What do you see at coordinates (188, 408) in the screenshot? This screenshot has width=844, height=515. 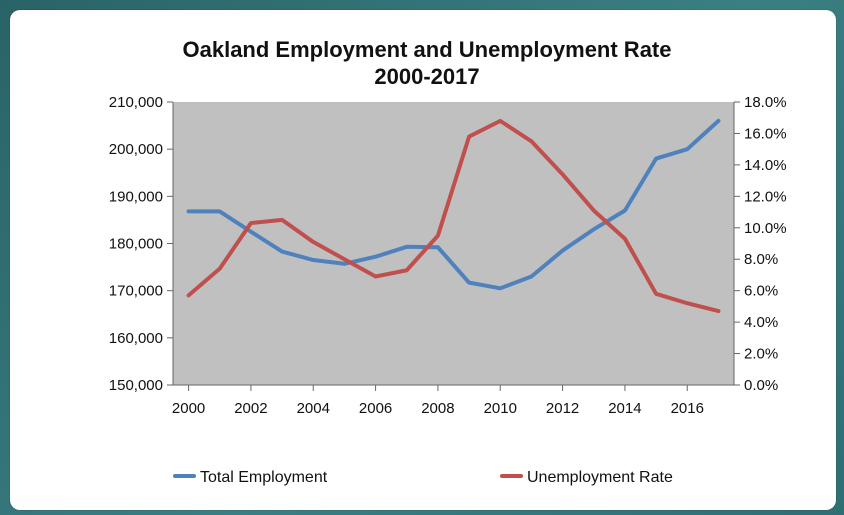 I see `x-axis-tick-label: 2000` at bounding box center [188, 408].